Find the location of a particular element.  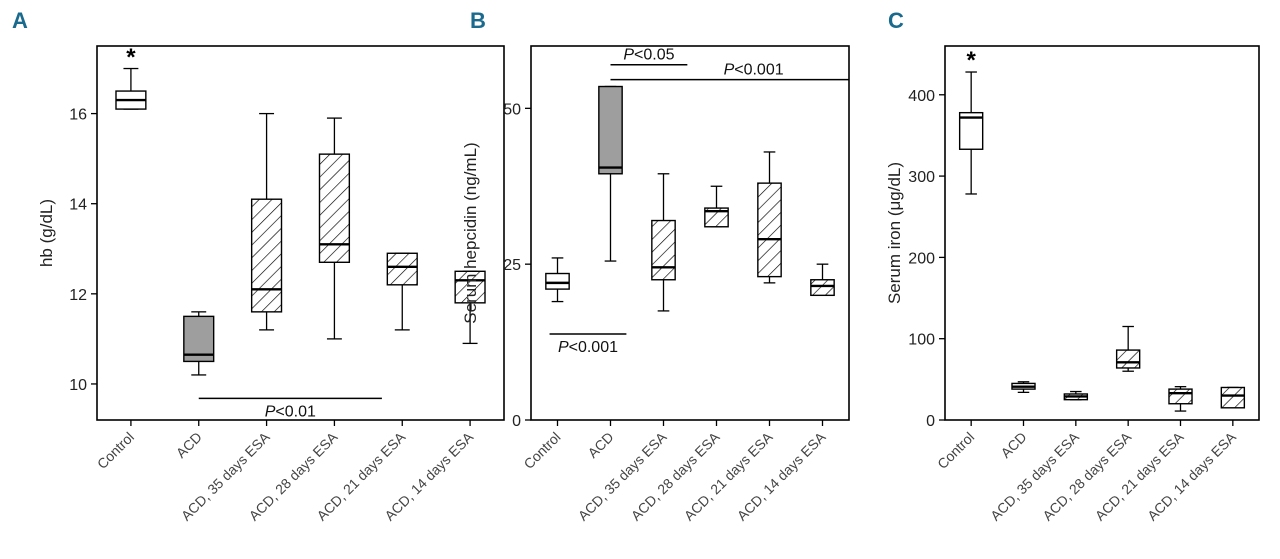

y-axis-label: Serum iron (μg/dL) is located at coordinates (894, 233).